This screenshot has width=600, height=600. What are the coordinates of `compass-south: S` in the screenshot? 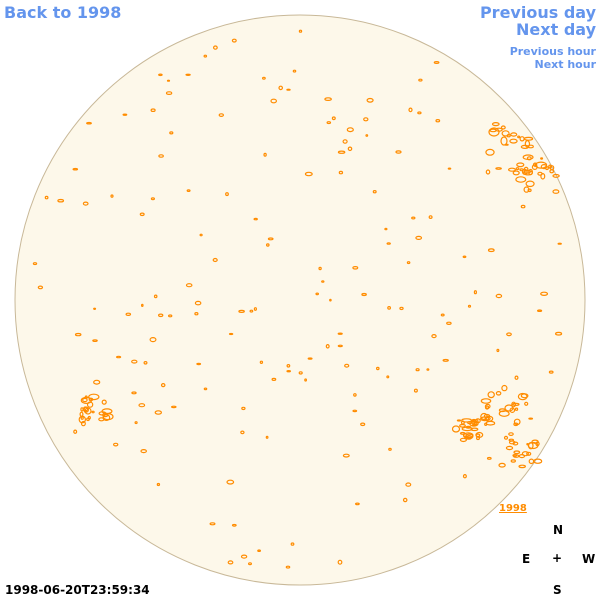 It's located at (557, 590).